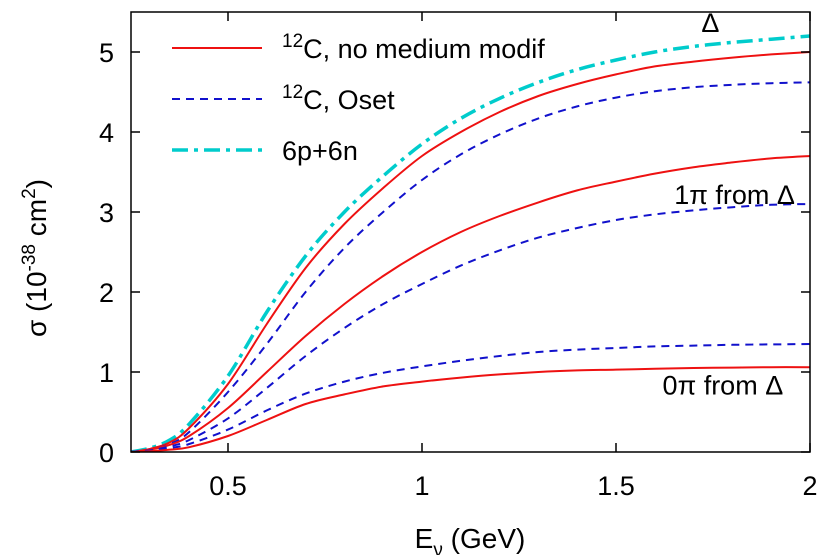 This screenshot has height=555, width=829. Describe the element at coordinates (349, 100) in the screenshot. I see `legend-entry-text: C, Oset` at that location.